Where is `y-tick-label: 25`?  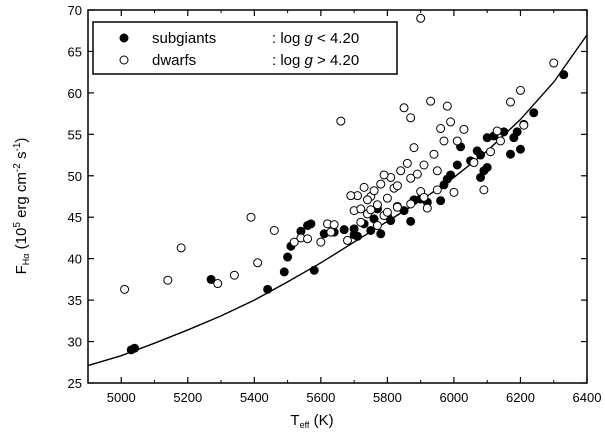 y-tick-label: 25 is located at coordinates (75, 383).